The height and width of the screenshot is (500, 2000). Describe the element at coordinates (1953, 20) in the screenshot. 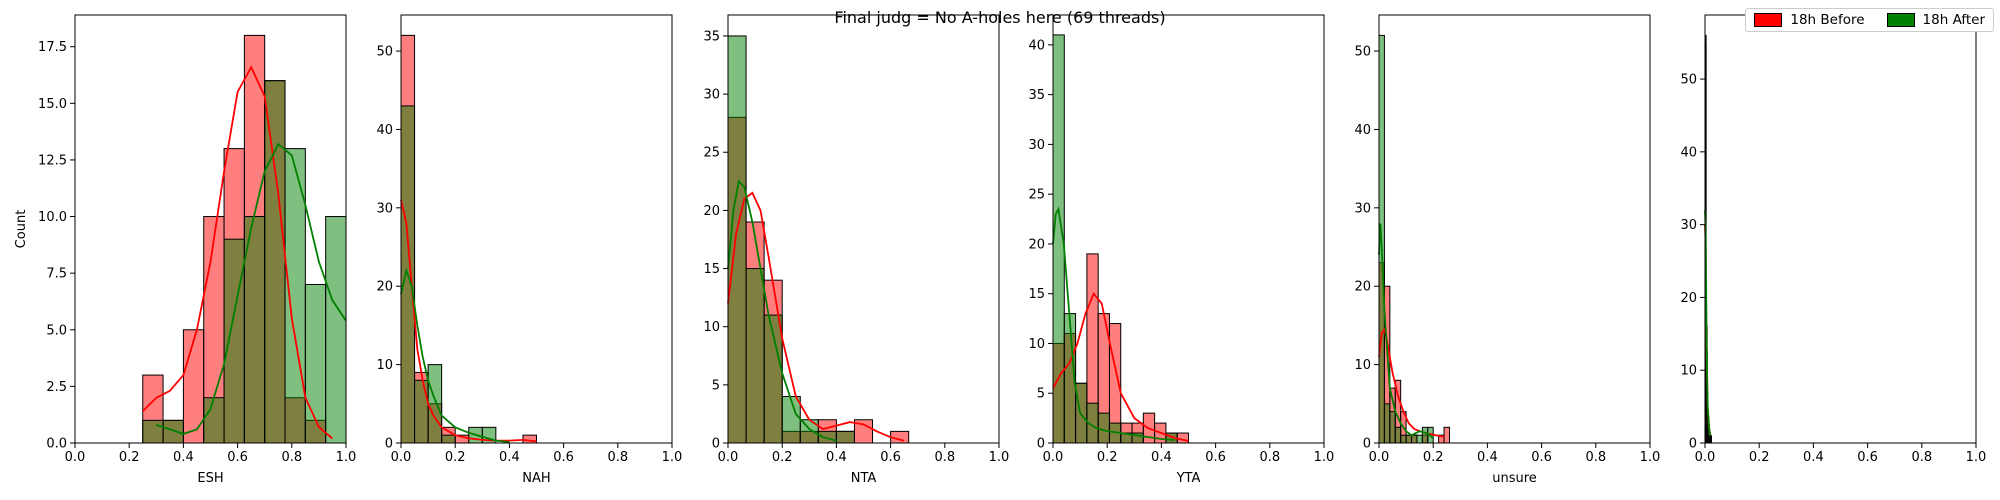

I see `legend-label-after: 18h After` at that location.